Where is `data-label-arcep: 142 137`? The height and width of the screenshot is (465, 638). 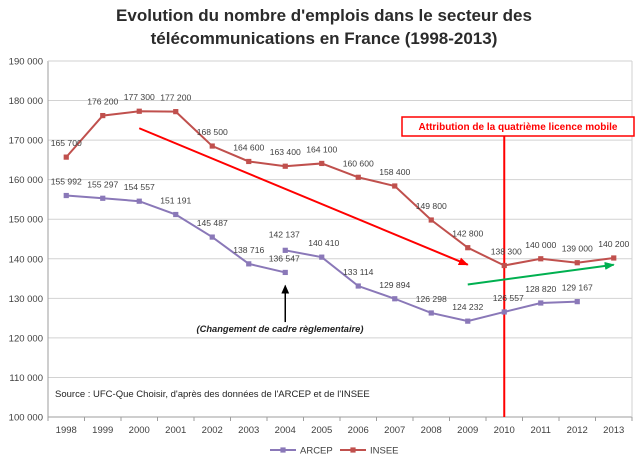
data-label-arcep: 142 137 is located at coordinates (284, 234).